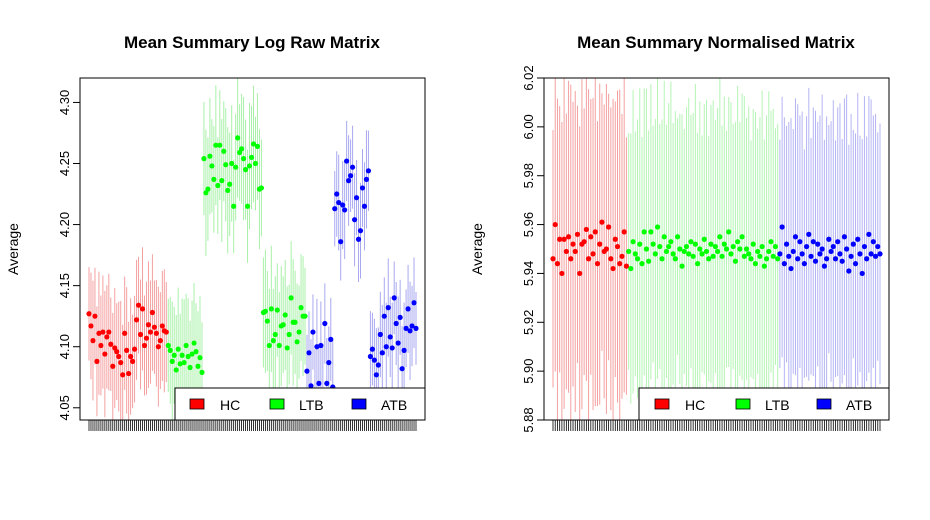  I want to click on raw-legend-swatch-atb, so click(359, 404).